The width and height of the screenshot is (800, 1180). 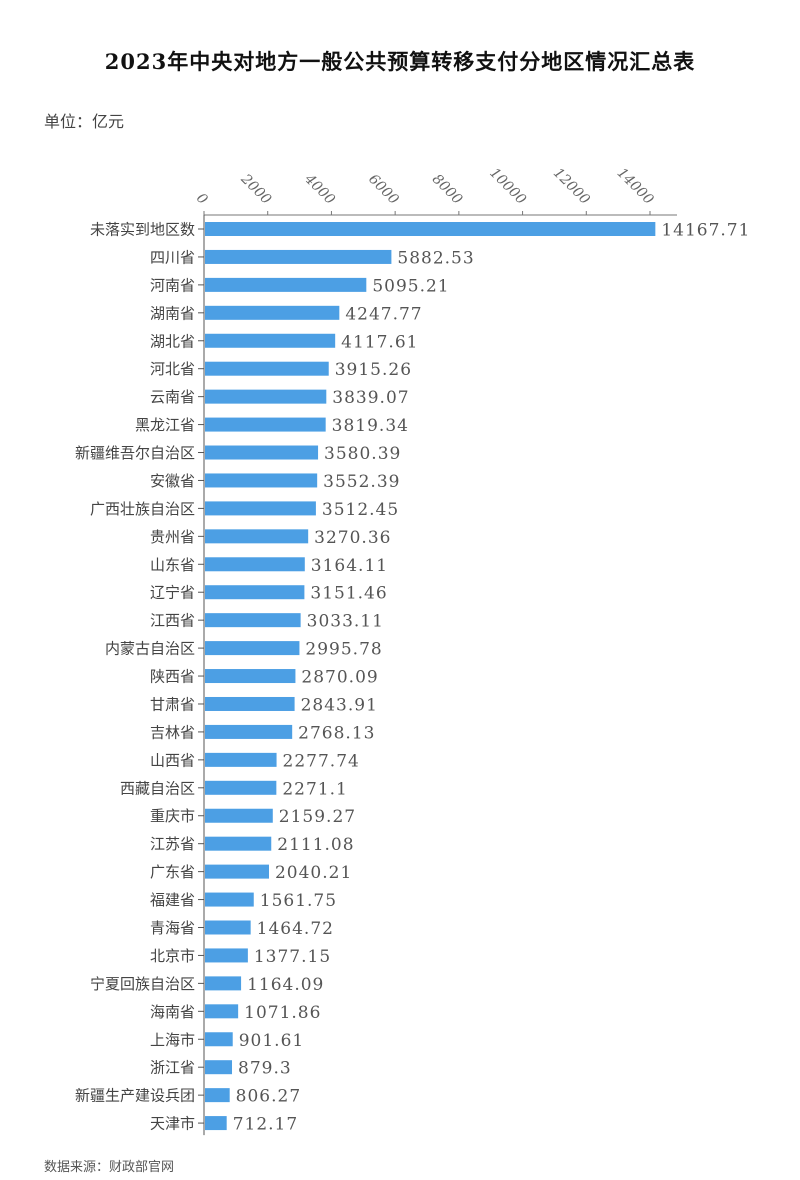 What do you see at coordinates (172, 397) in the screenshot?
I see `category-label: 云南省` at bounding box center [172, 397].